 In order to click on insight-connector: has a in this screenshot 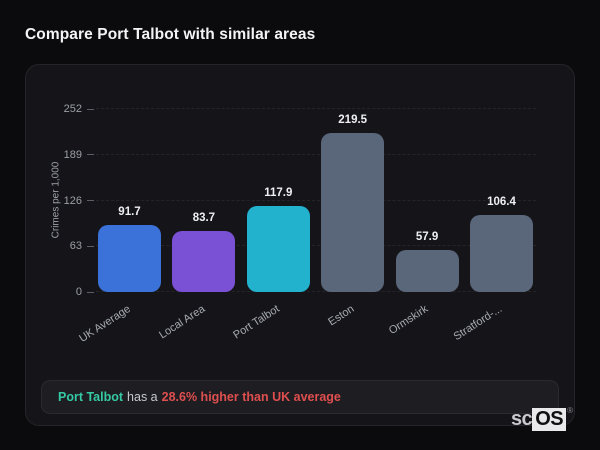, I will do `click(142, 397)`.